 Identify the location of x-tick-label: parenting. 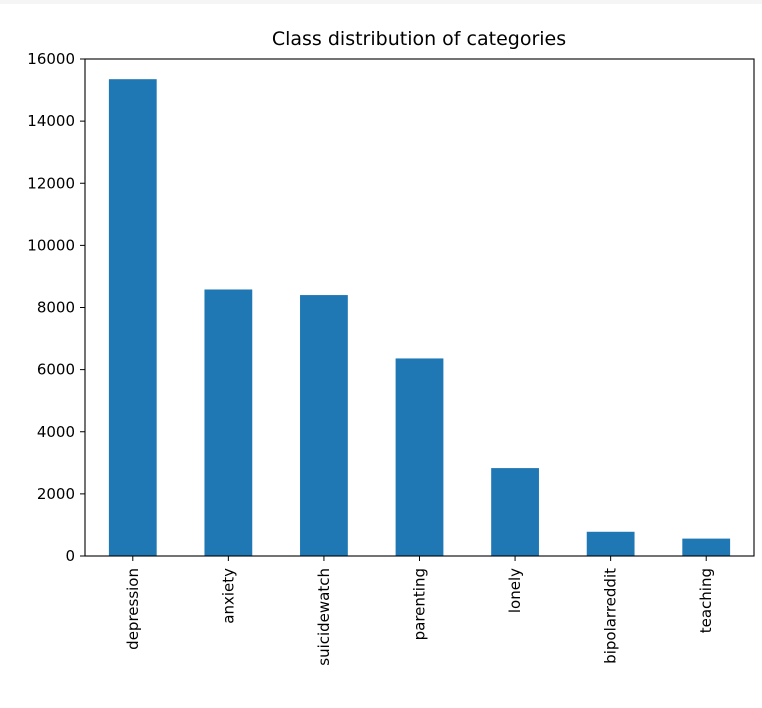
(420, 604).